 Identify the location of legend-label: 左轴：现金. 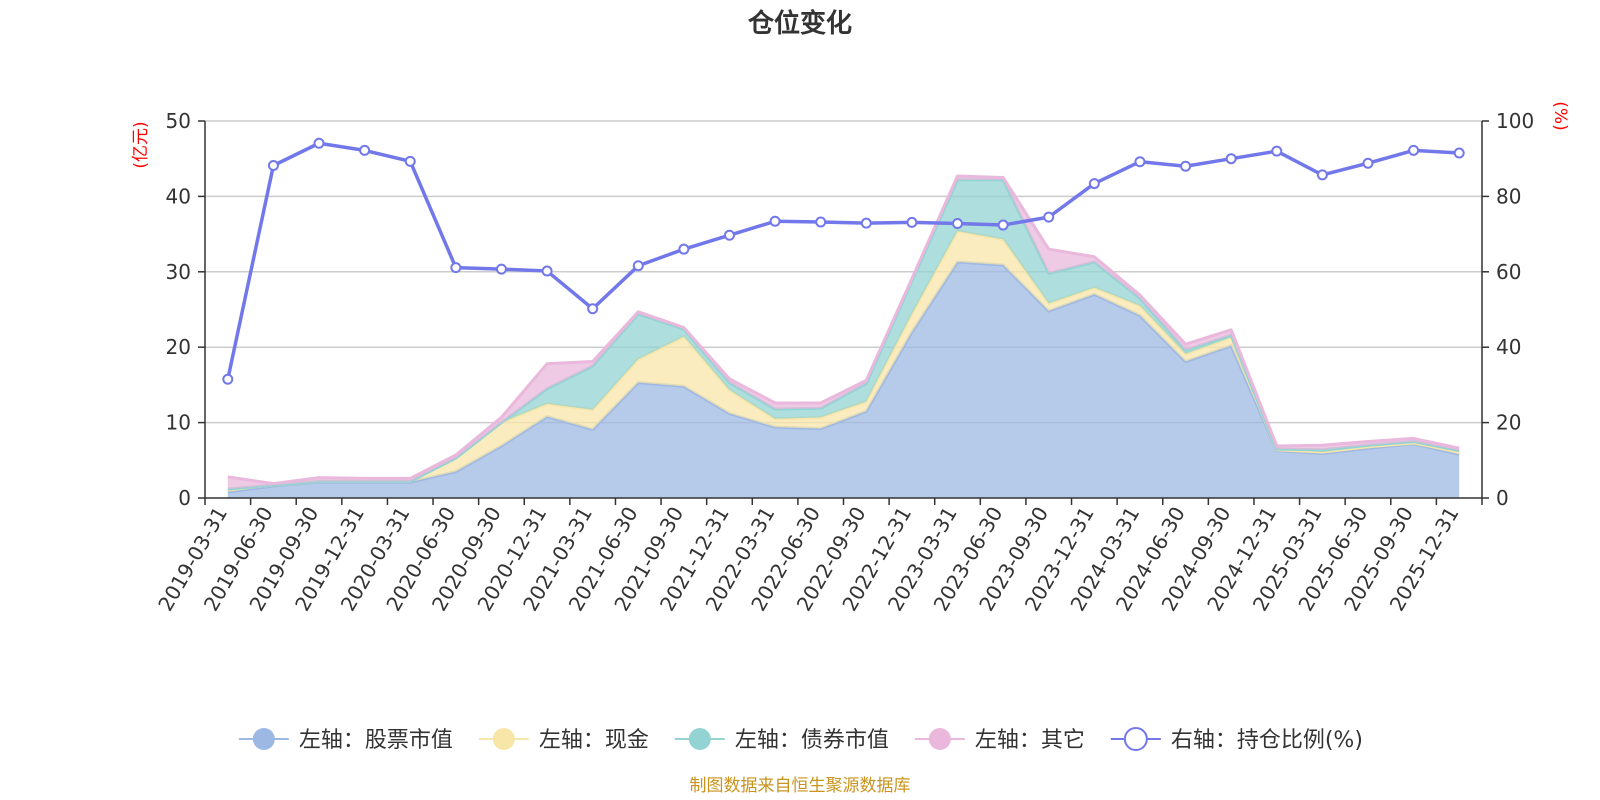
(594, 740).